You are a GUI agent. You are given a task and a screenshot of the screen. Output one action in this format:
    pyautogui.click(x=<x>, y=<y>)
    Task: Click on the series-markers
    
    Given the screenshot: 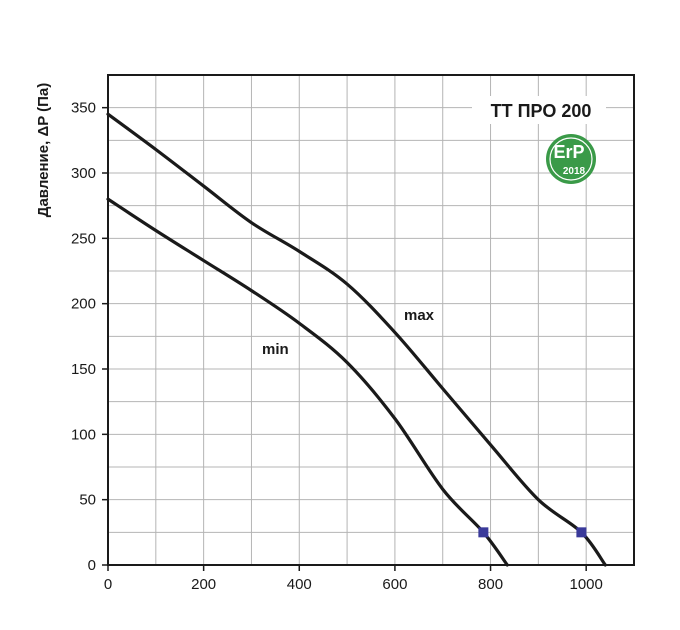 What is the action you would take?
    pyautogui.click(x=532, y=532)
    